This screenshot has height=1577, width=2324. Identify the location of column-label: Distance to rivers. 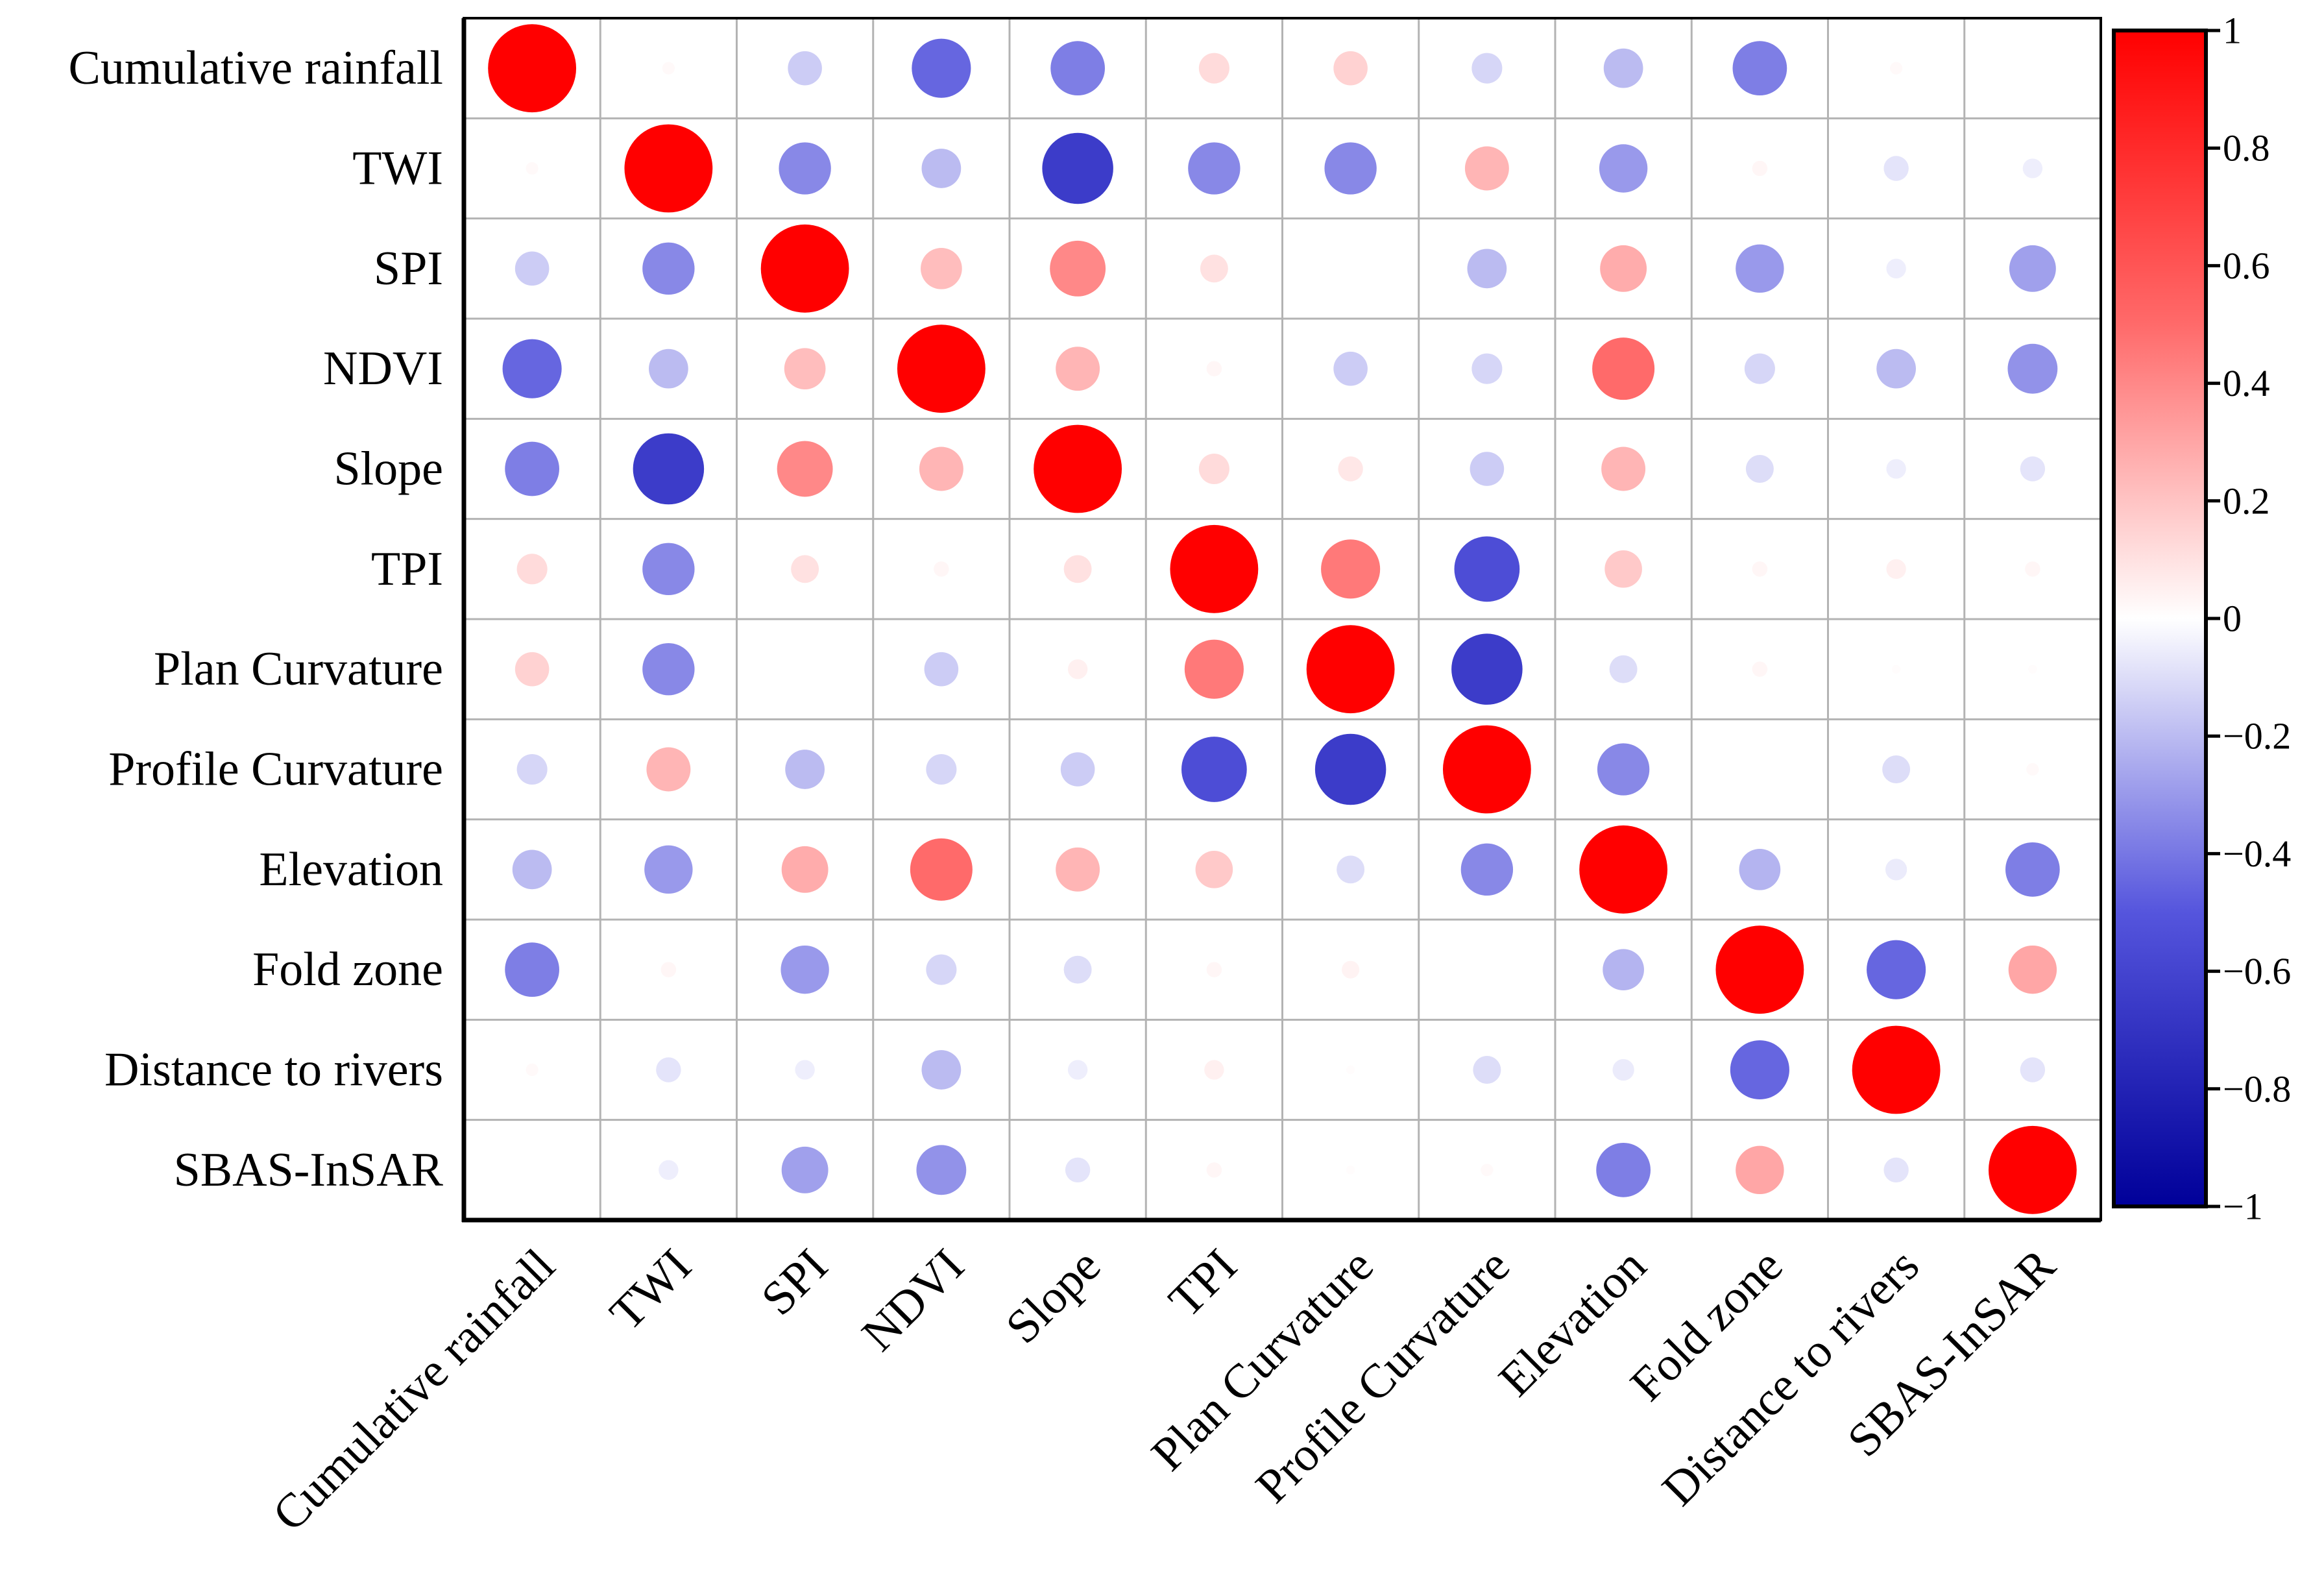
(1791, 1377).